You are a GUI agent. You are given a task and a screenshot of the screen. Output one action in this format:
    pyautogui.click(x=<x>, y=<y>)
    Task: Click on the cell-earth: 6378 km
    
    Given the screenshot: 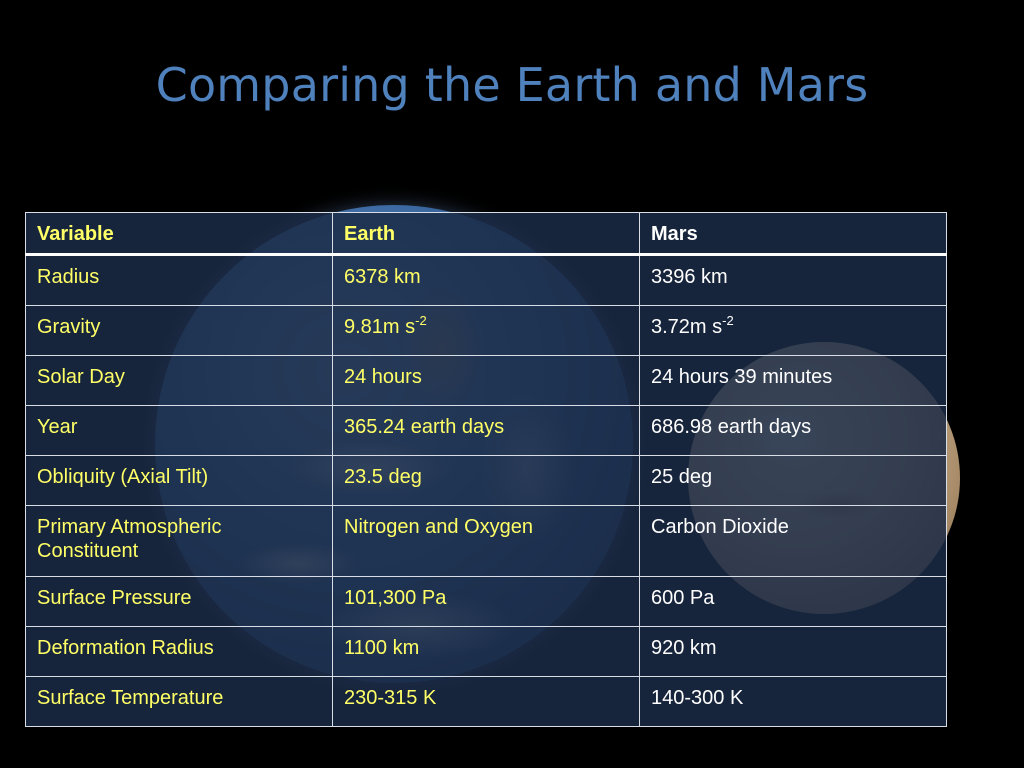 What is the action you would take?
    pyautogui.click(x=486, y=280)
    